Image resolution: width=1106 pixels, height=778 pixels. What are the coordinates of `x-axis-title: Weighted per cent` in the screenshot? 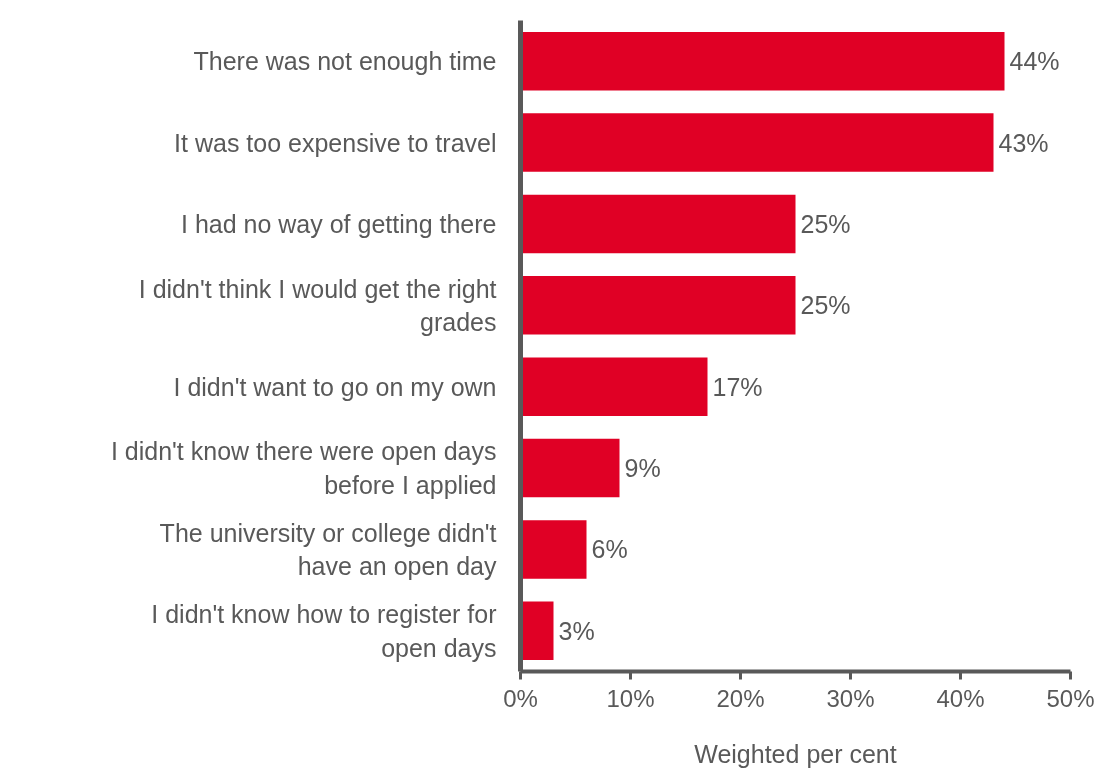 It's located at (795, 753).